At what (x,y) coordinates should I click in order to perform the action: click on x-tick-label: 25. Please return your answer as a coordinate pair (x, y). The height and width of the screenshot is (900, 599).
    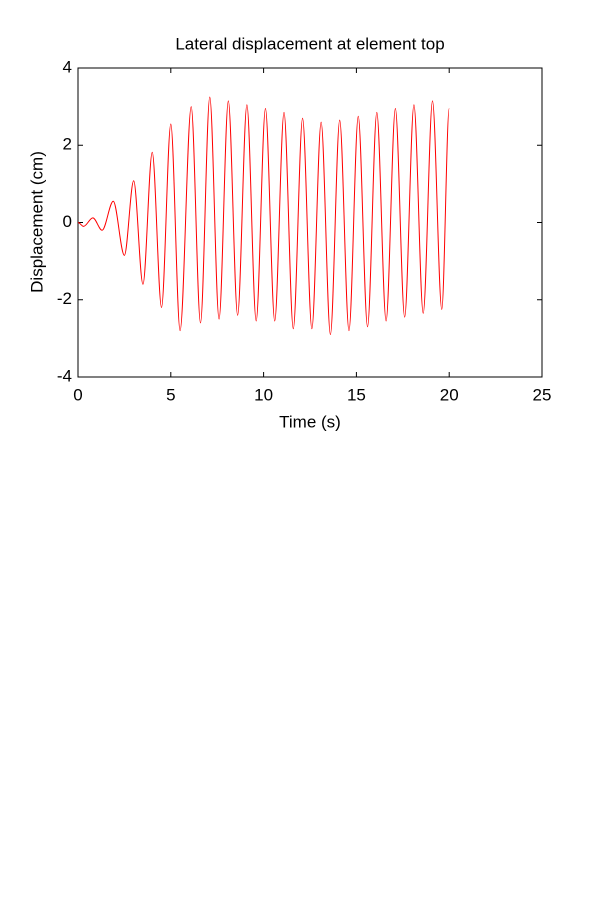
    Looking at the image, I should click on (542, 394).